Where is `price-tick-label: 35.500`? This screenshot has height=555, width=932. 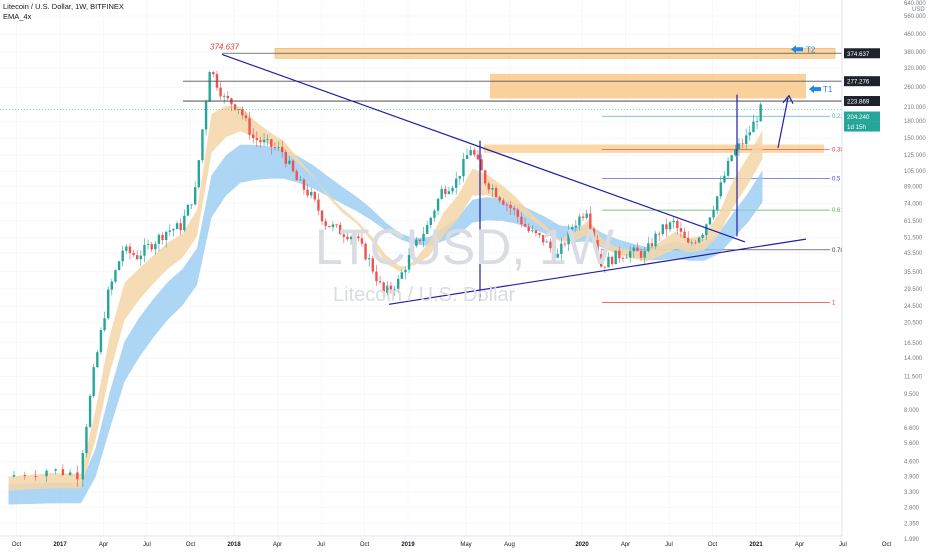 price-tick-label: 35.500 is located at coordinates (913, 273).